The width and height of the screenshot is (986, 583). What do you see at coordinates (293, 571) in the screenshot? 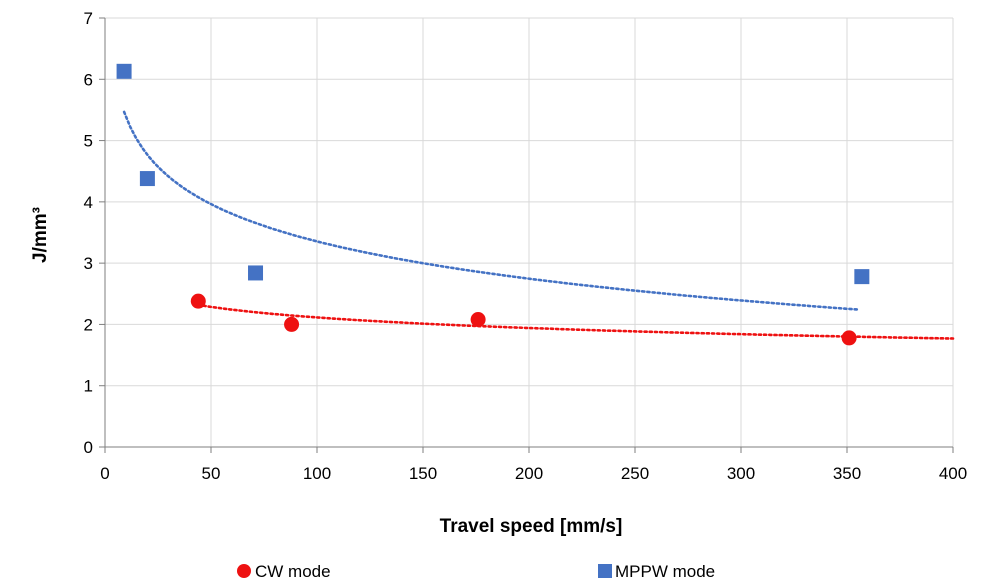
I see `legend-label-cw: CW mode` at bounding box center [293, 571].